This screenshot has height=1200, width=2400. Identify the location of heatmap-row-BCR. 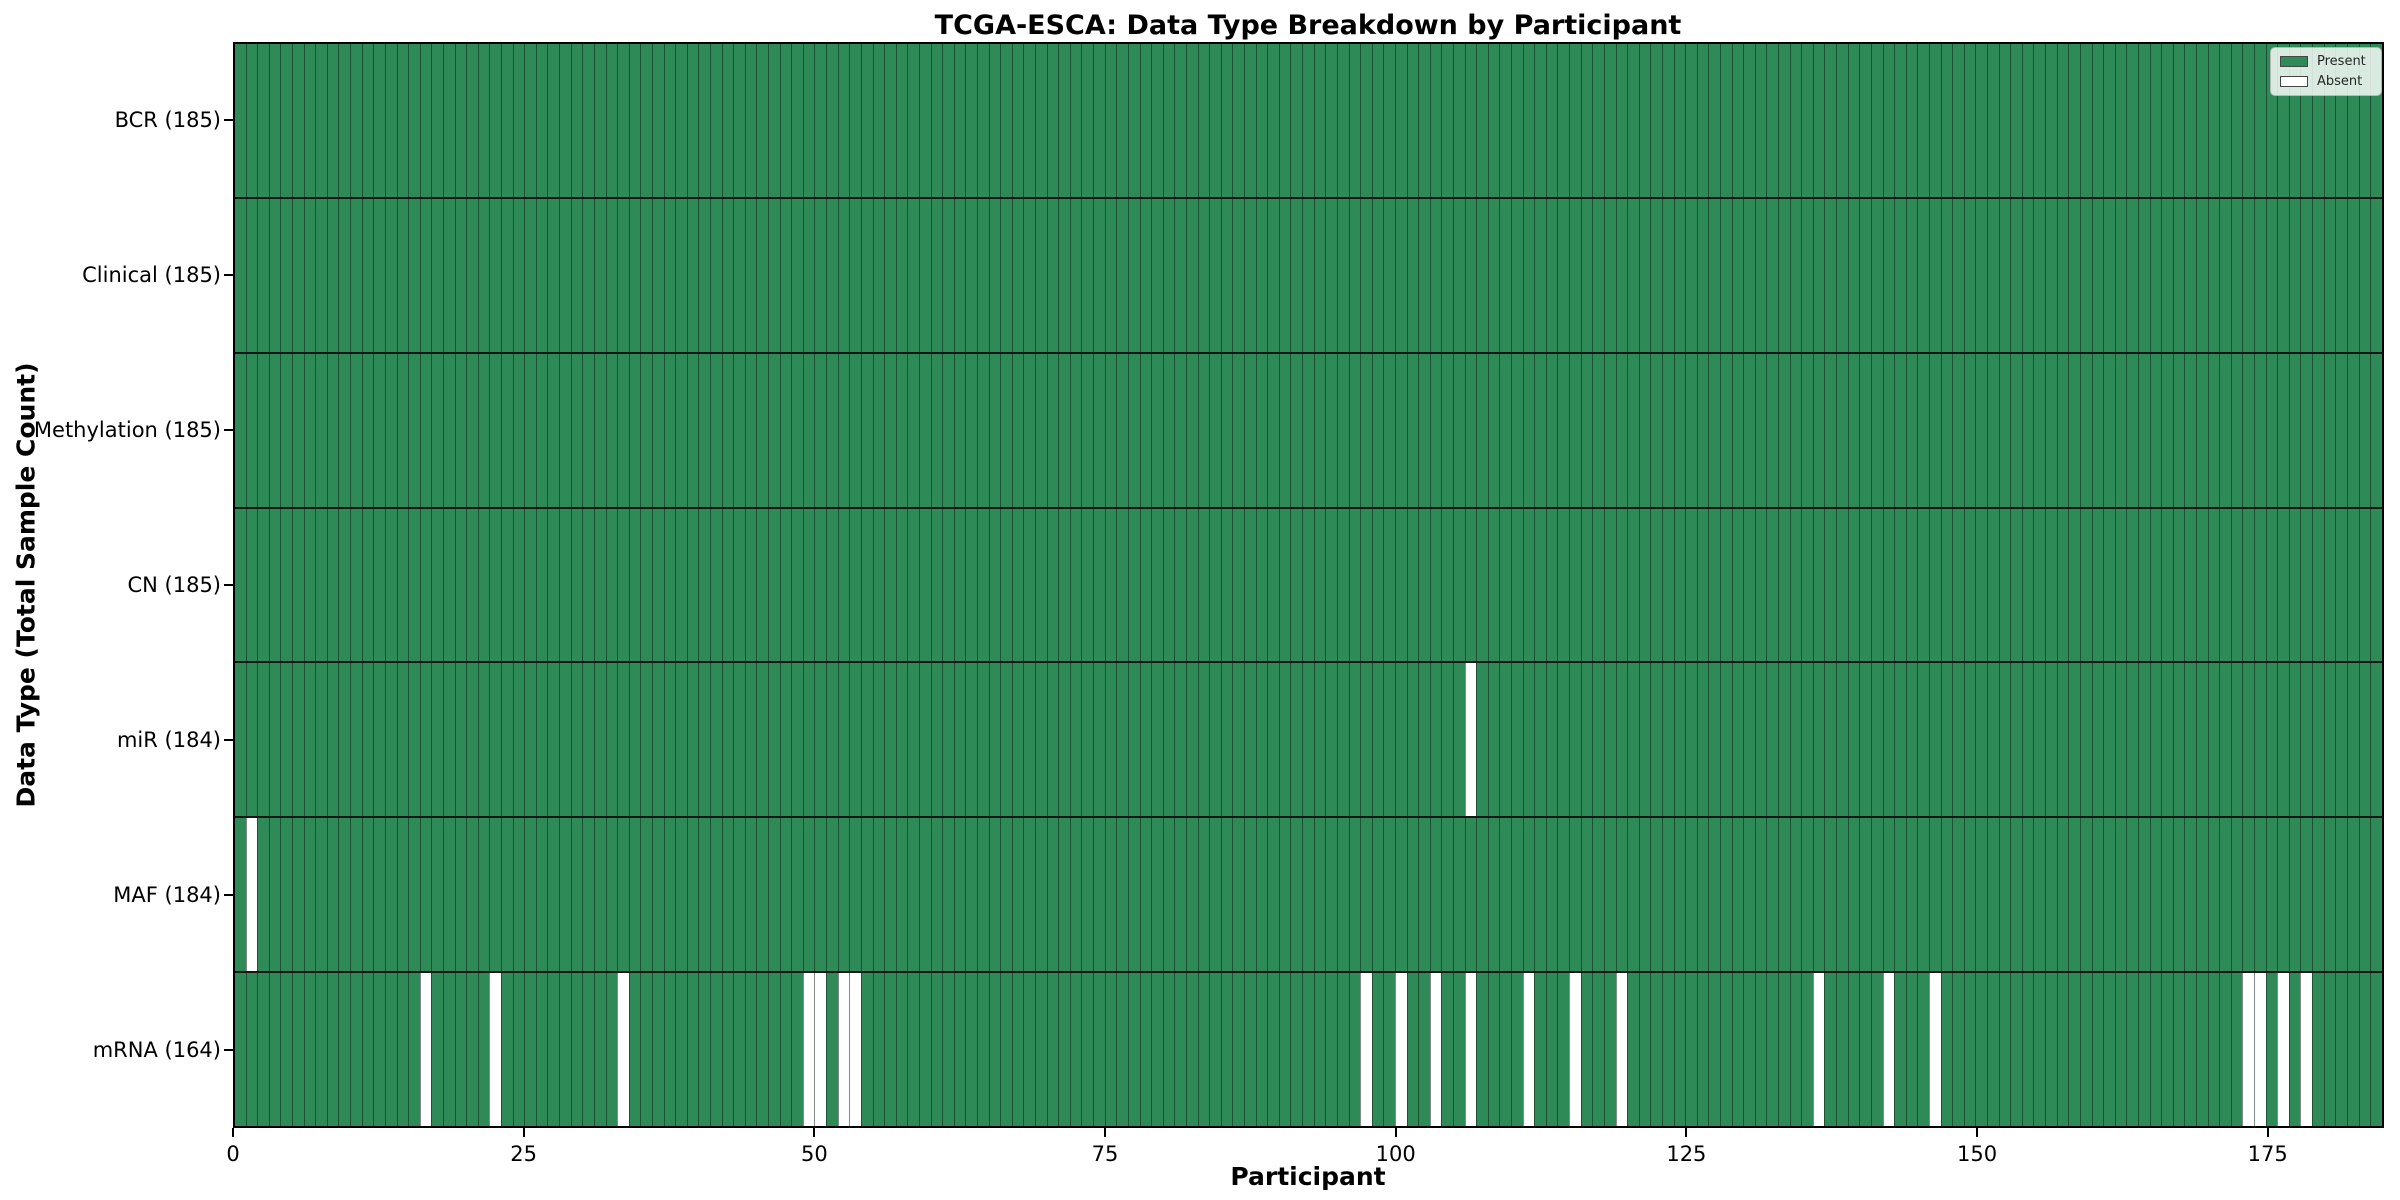
(1308, 121).